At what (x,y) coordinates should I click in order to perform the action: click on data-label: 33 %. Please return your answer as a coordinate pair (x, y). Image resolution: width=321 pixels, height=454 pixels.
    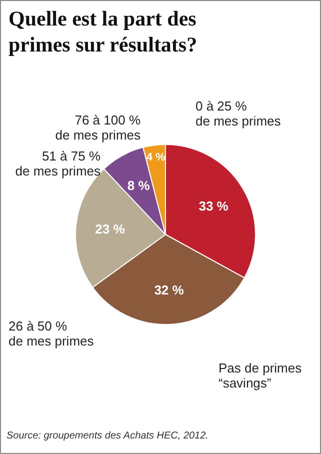
    Looking at the image, I should click on (213, 206).